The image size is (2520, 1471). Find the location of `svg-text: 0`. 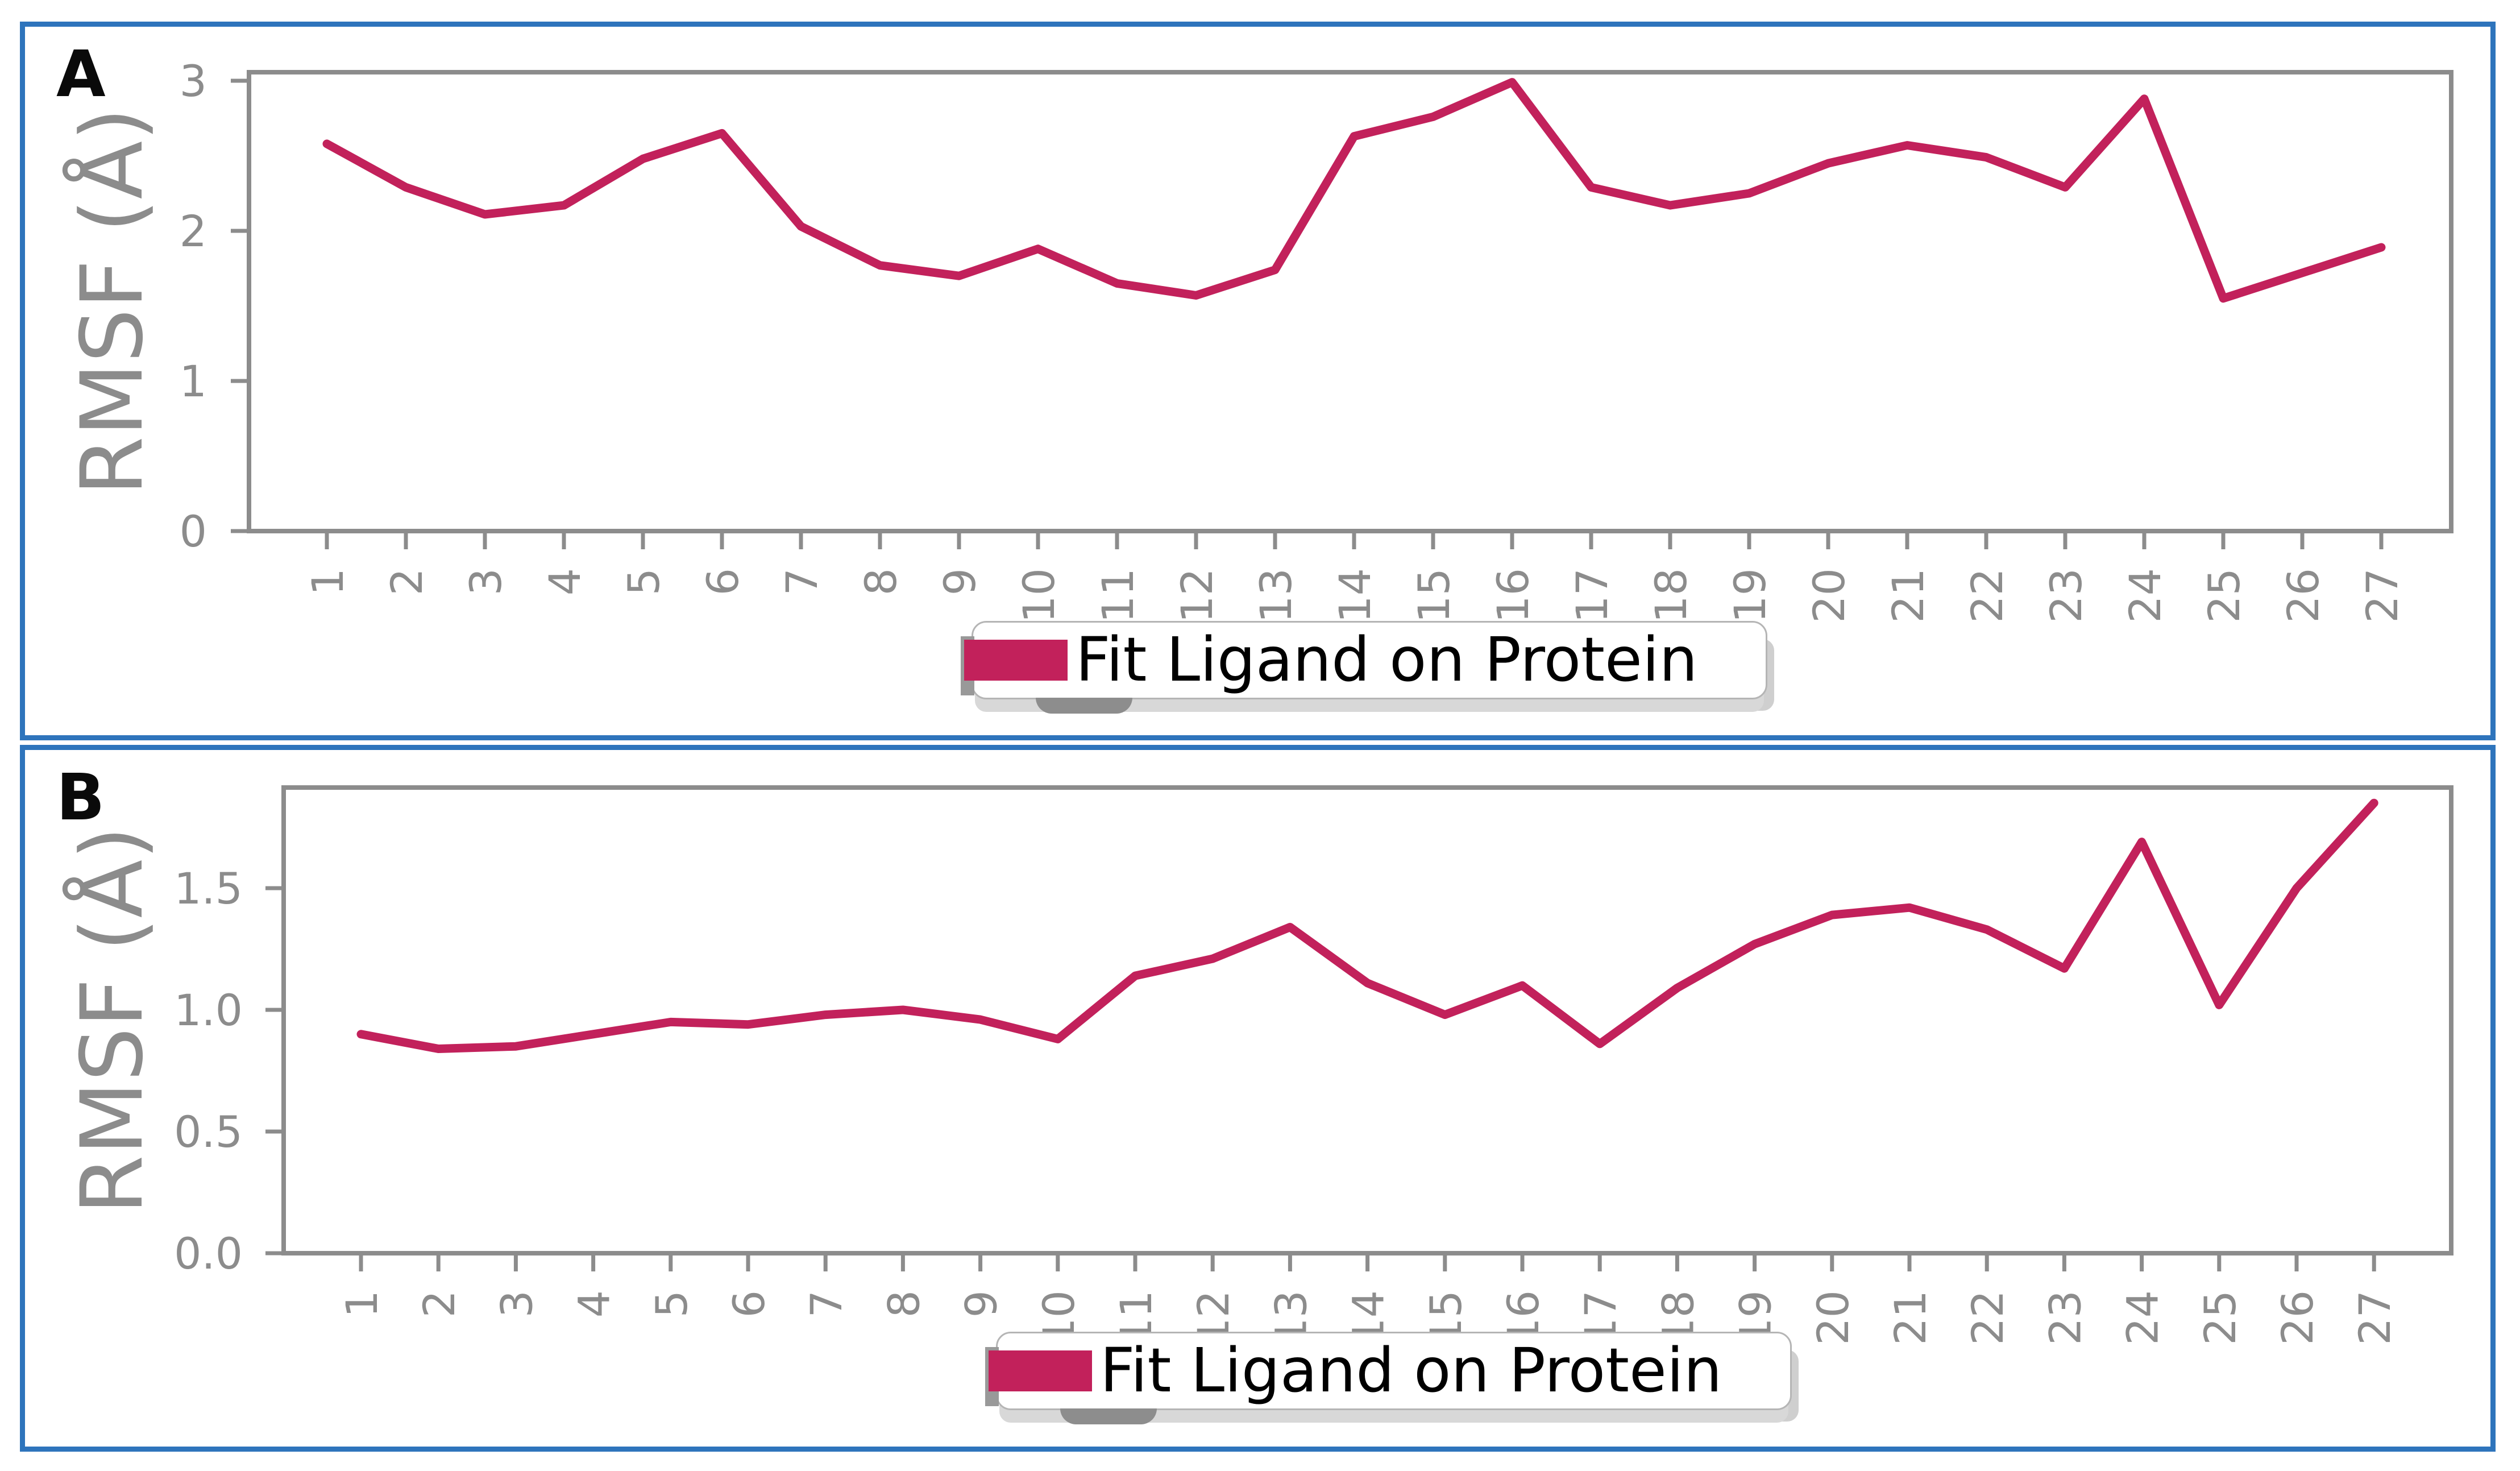

svg-text: 0 is located at coordinates (193, 531).